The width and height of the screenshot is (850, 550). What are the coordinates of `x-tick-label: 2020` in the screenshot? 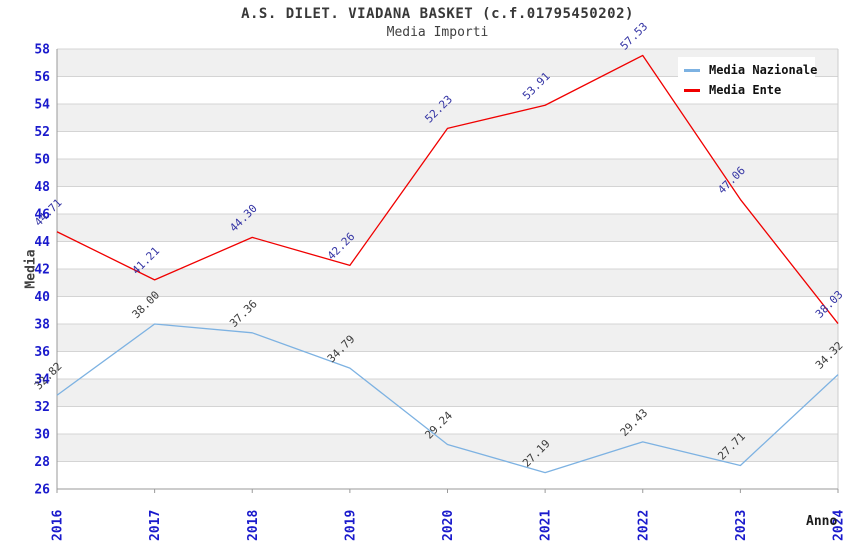 It's located at (448, 525).